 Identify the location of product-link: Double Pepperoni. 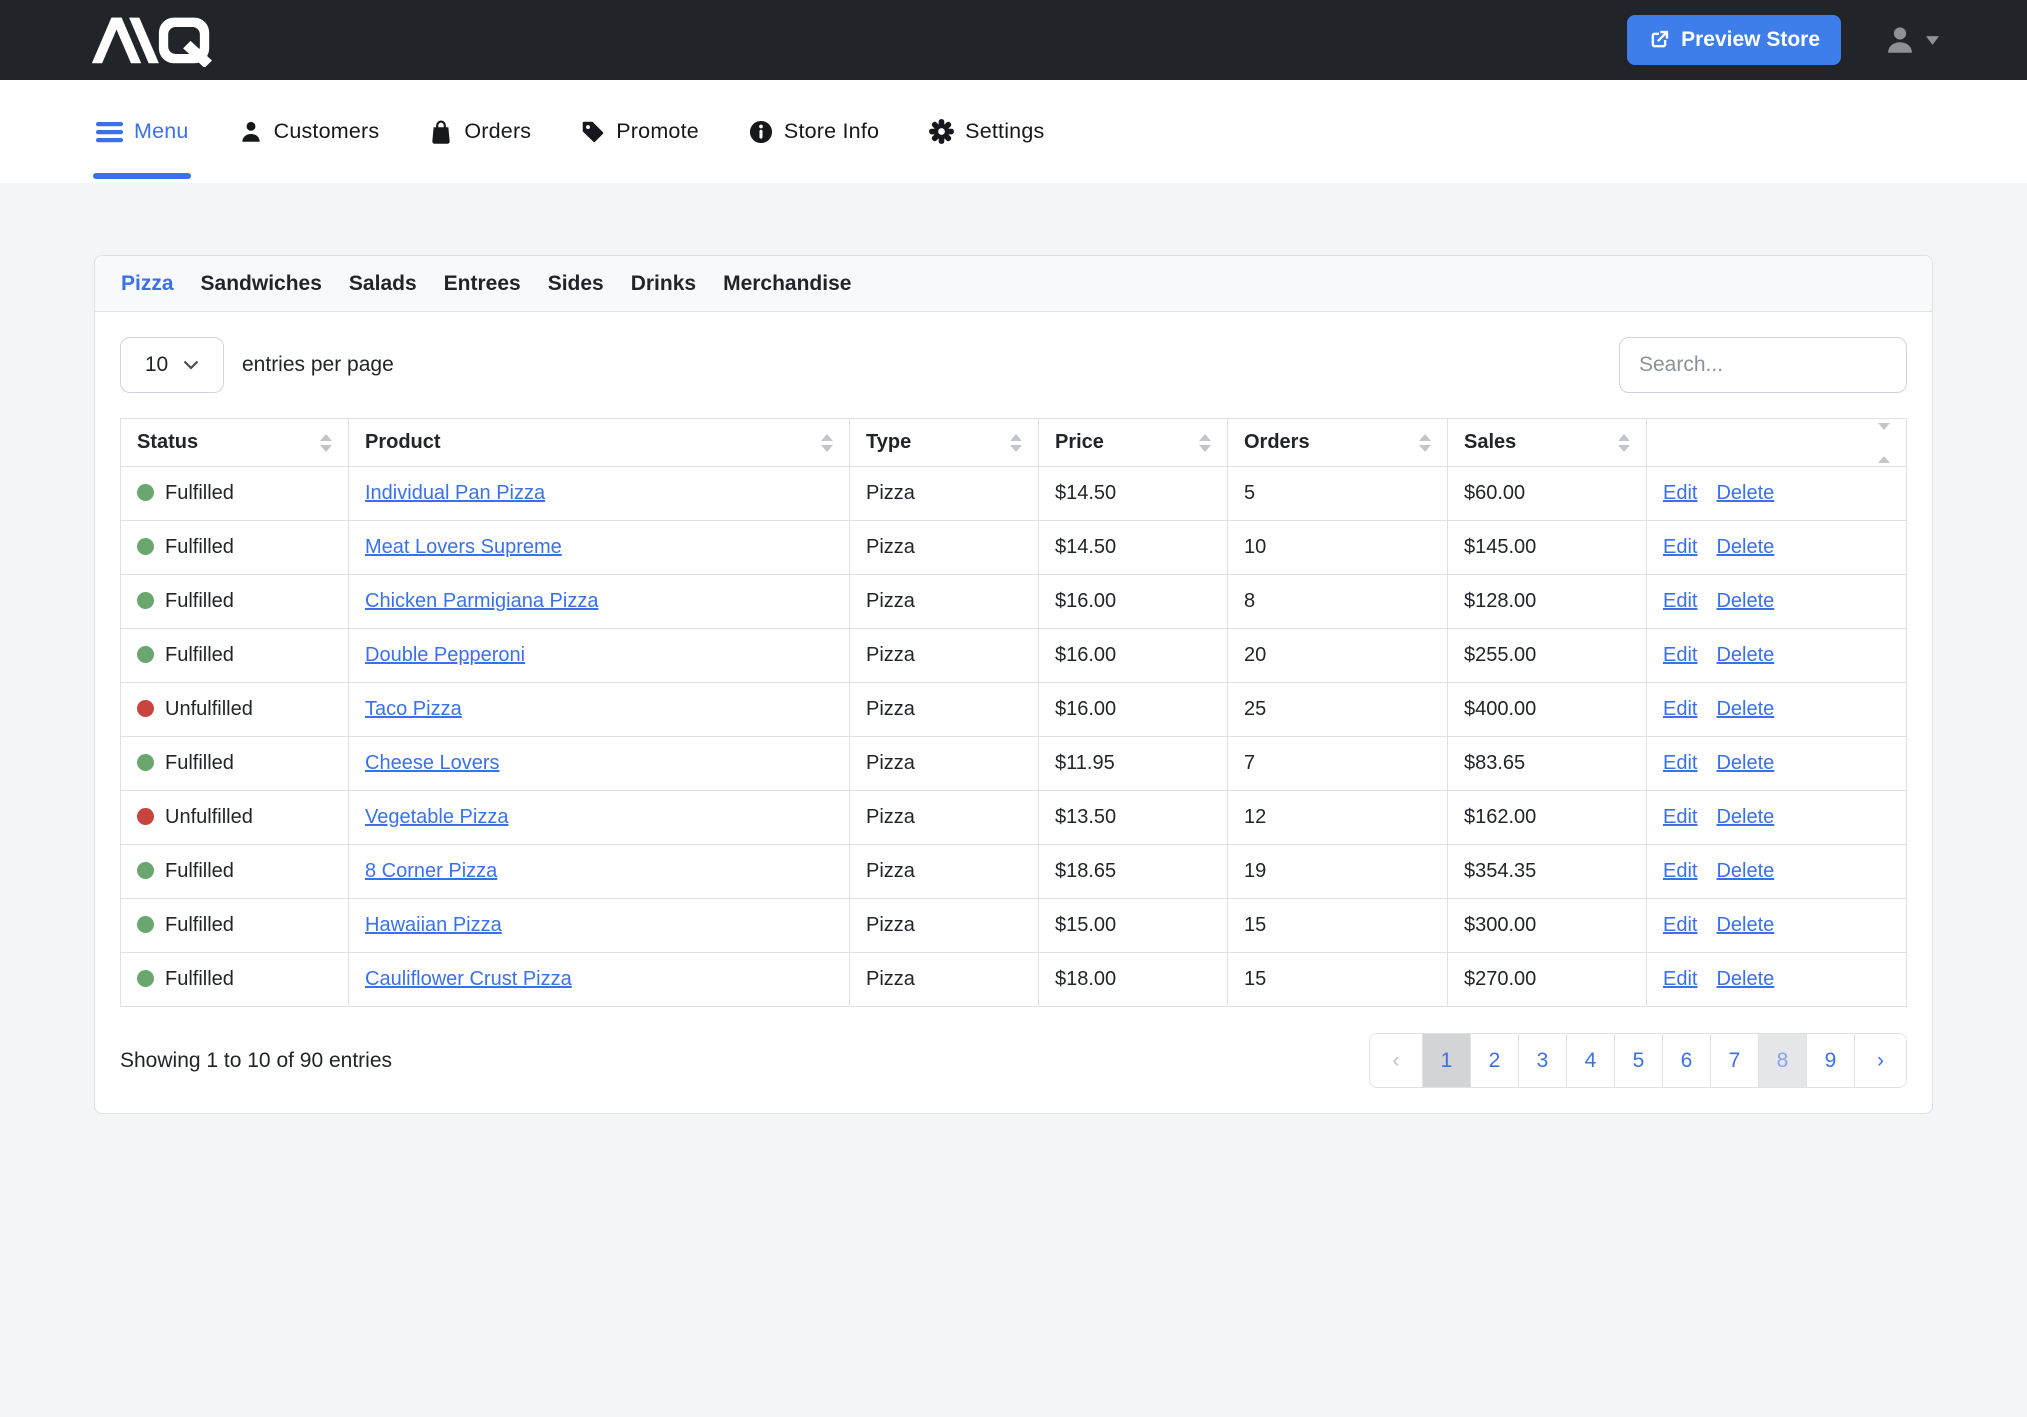
(445, 655).